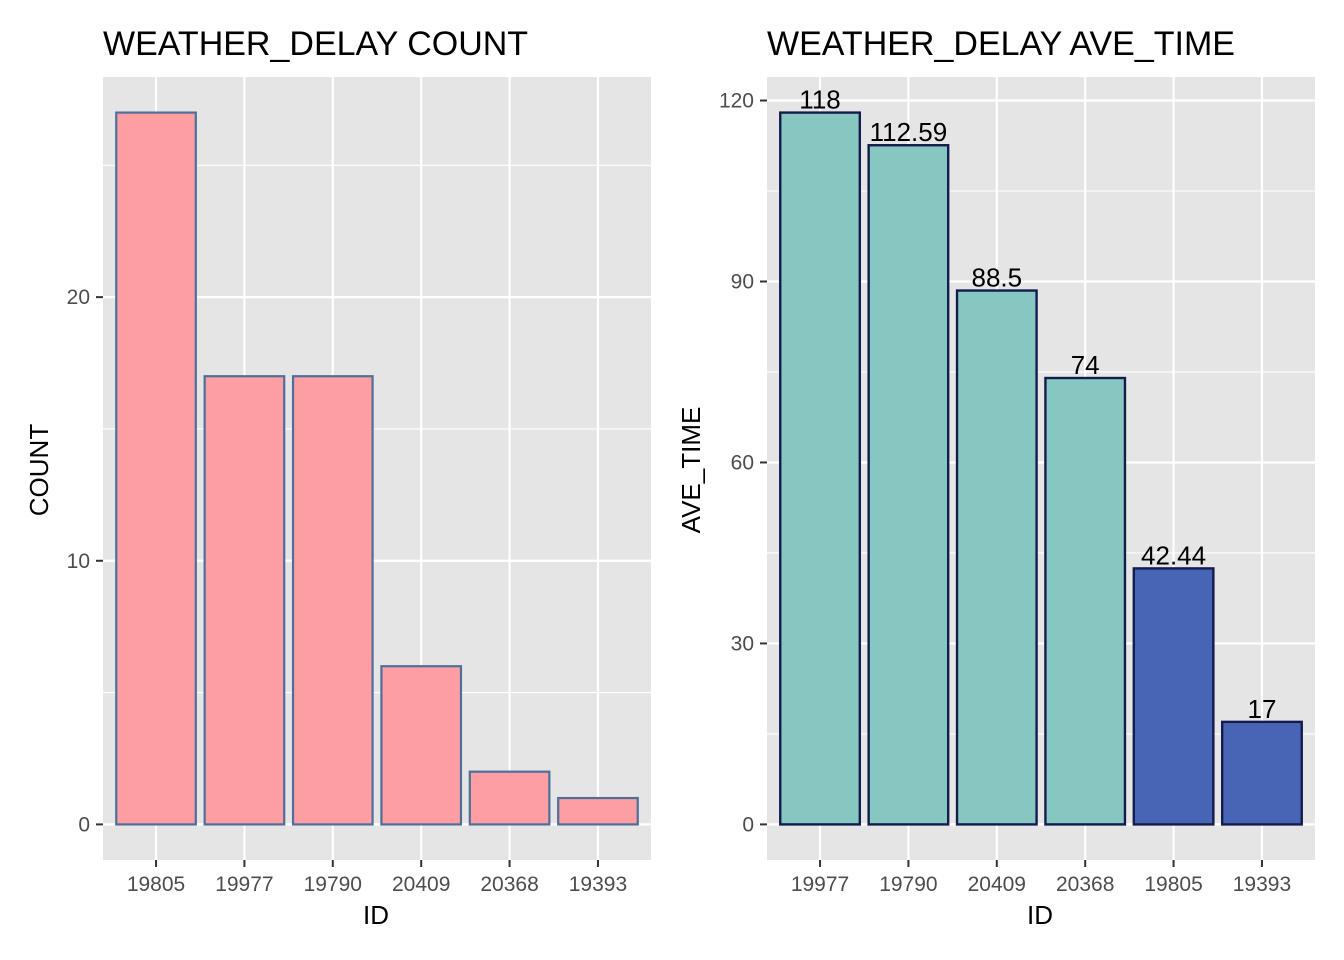  What do you see at coordinates (244, 884) in the screenshot?
I see `count-x-tick-label: 19977` at bounding box center [244, 884].